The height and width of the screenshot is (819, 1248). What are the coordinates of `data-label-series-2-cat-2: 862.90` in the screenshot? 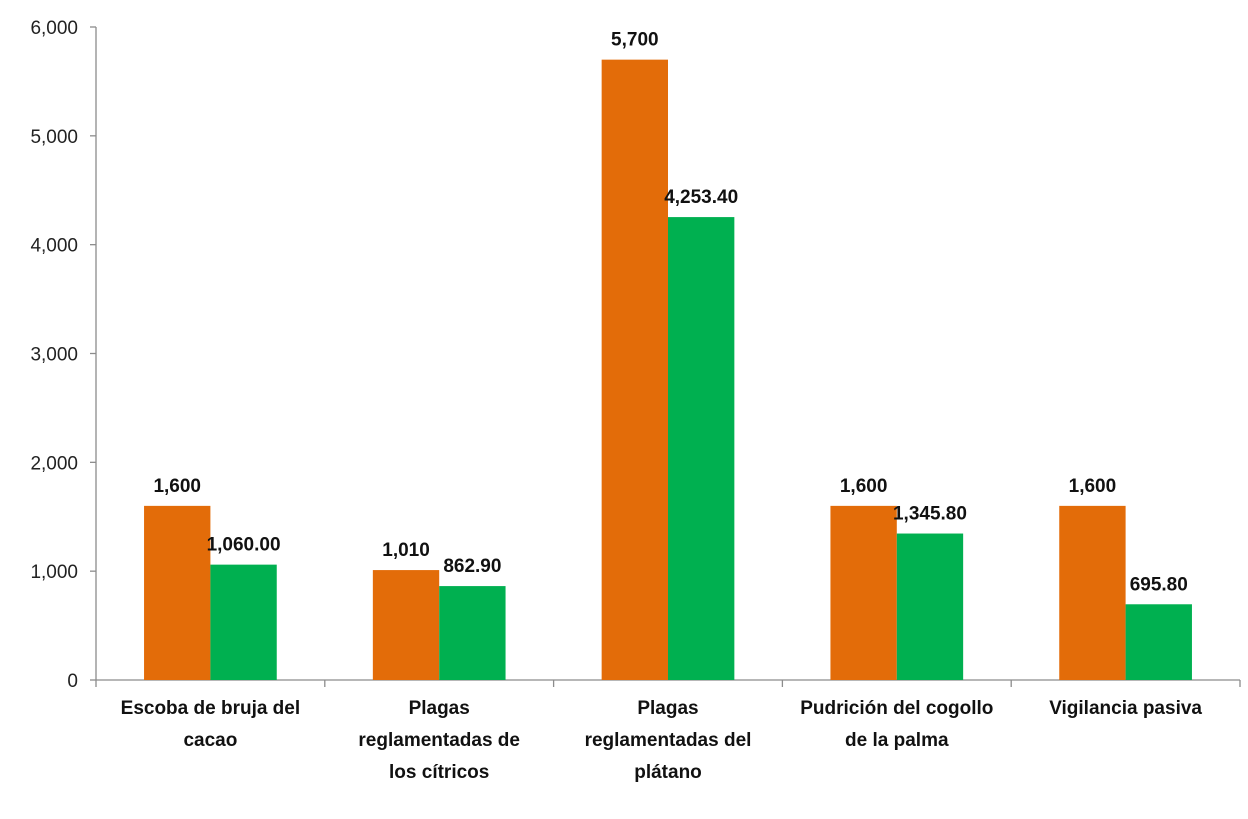 It's located at (472, 566).